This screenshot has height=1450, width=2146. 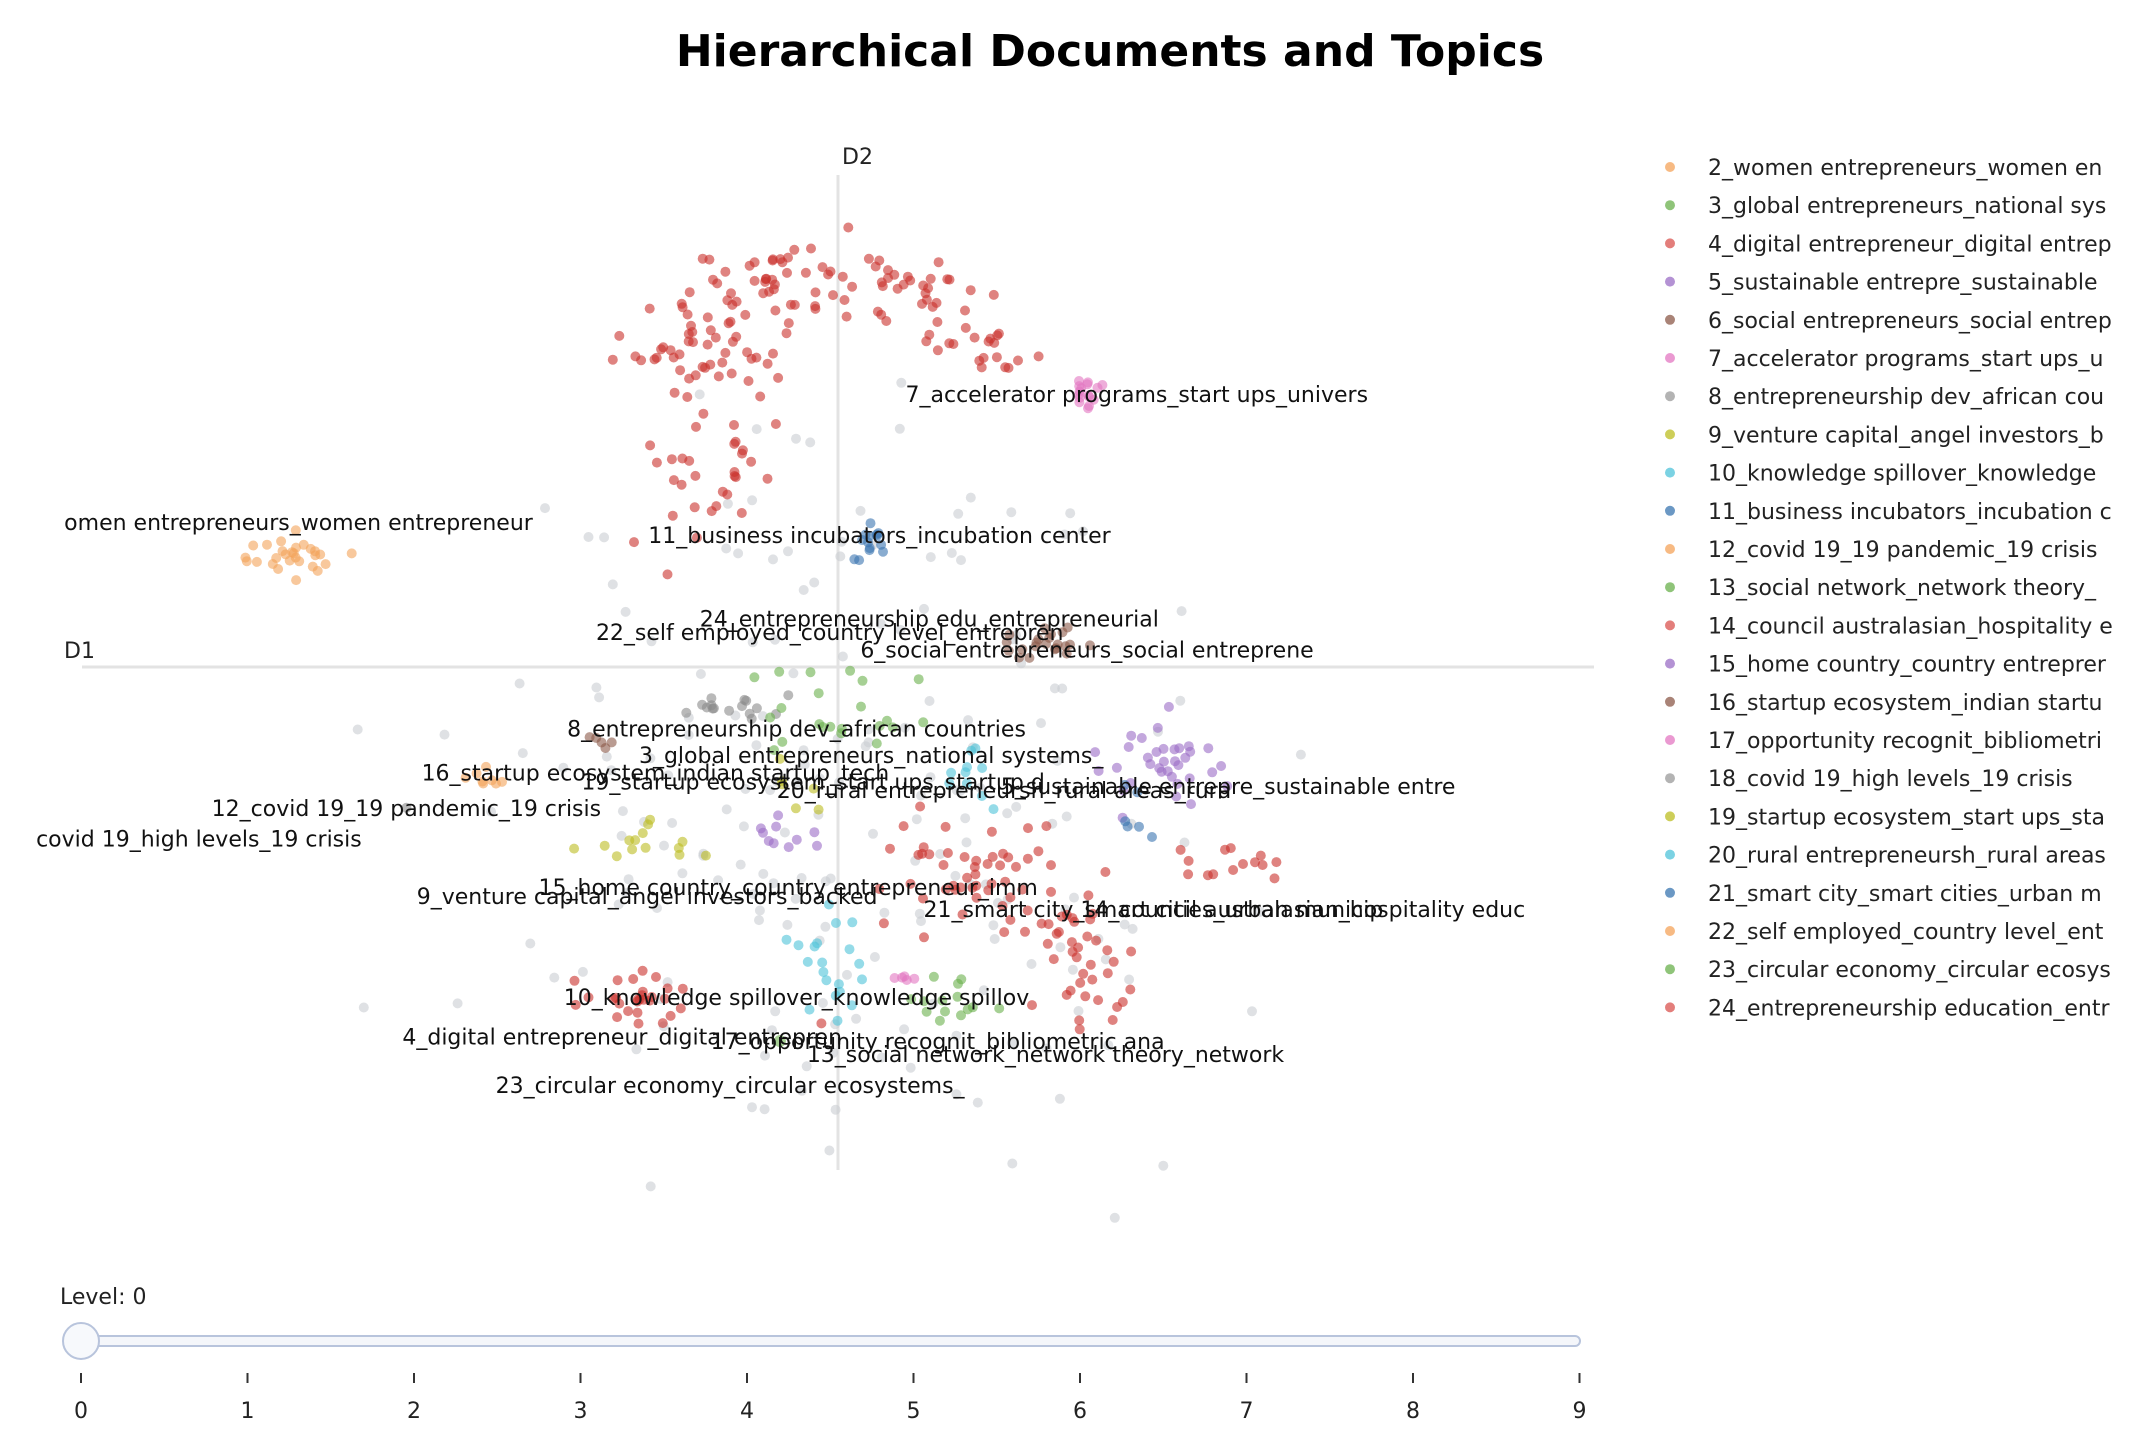 What do you see at coordinates (581, 1411) in the screenshot?
I see `slider-tick-label: 3` at bounding box center [581, 1411].